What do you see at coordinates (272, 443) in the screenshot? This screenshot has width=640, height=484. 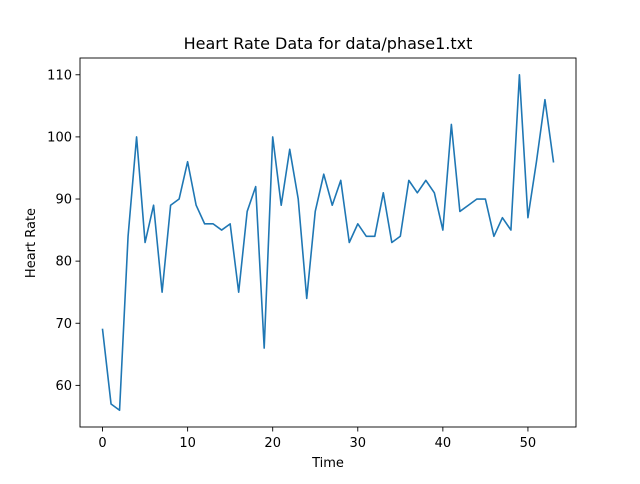 I see `x-tick-label: 20` at bounding box center [272, 443].